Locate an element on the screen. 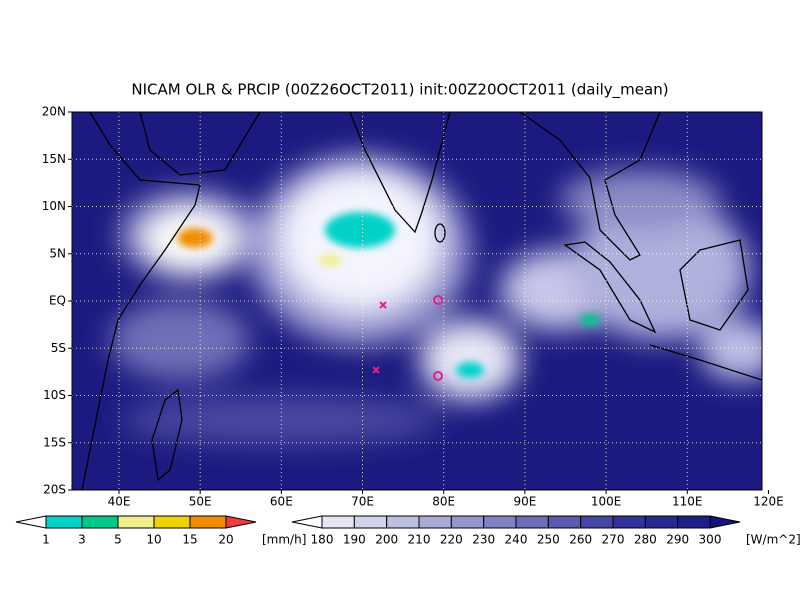 This screenshot has height=604, width=800. colorbar-label: 210 is located at coordinates (419, 540).